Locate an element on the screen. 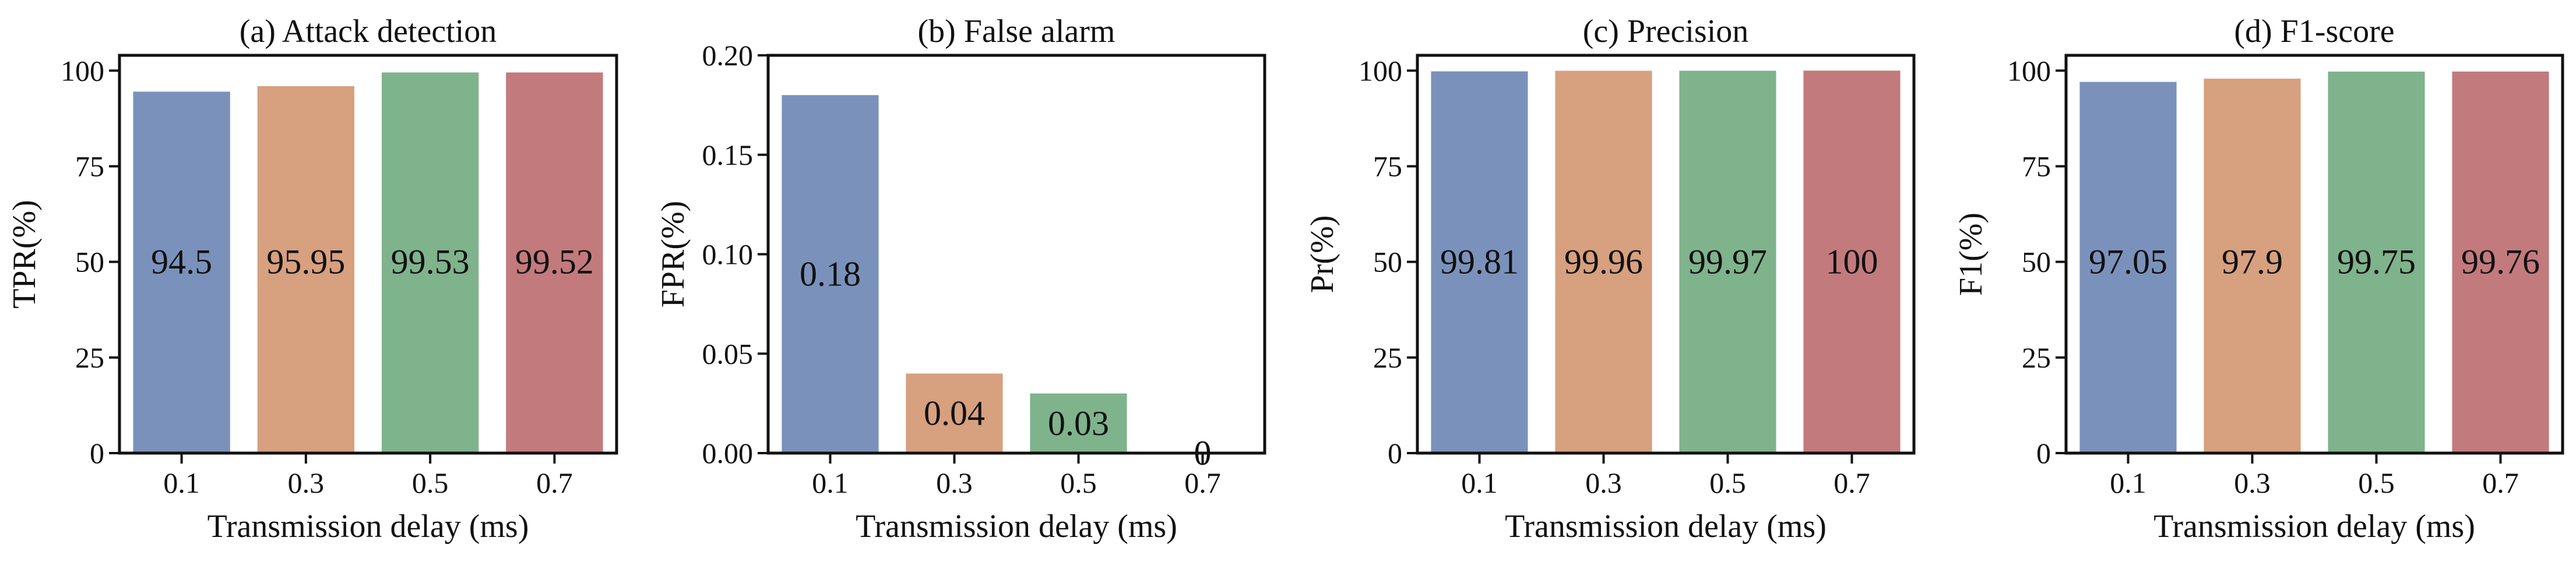 This screenshot has width=2576, height=562. data-label: 94.5 is located at coordinates (182, 262).